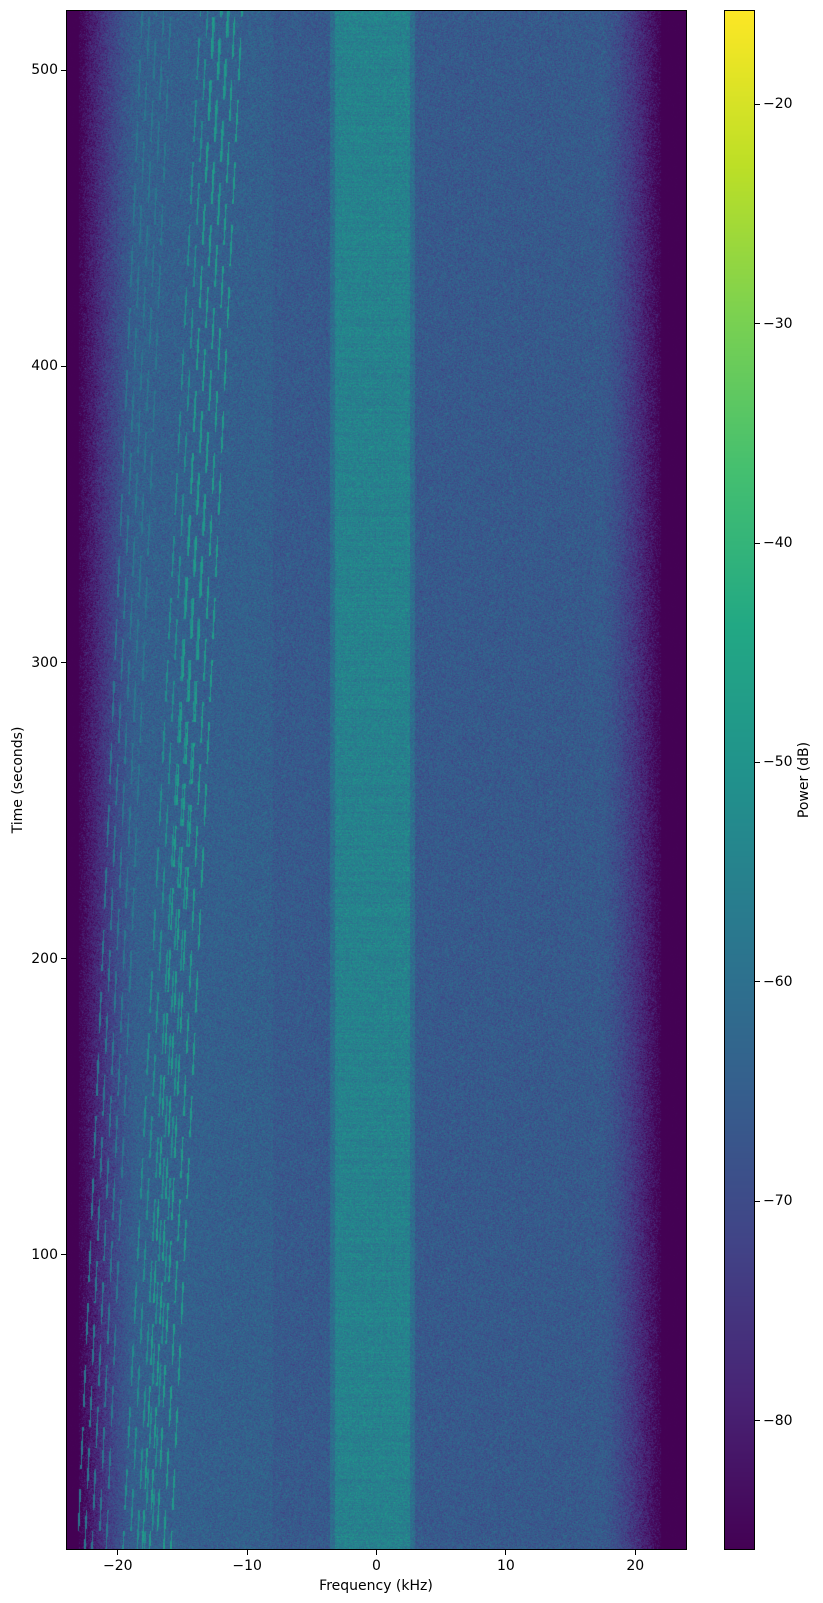  I want to click on colorbar-gradient, so click(739, 780).